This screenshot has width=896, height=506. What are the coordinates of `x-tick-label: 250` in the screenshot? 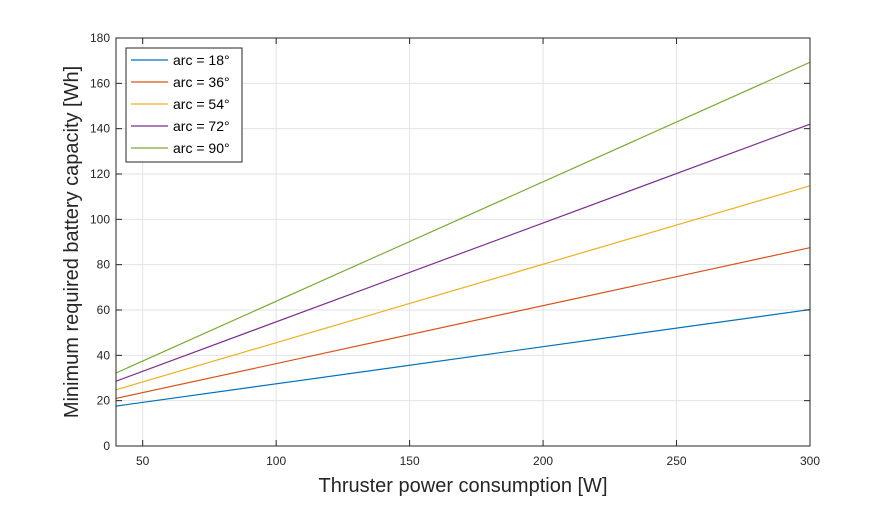 It's located at (677, 461).